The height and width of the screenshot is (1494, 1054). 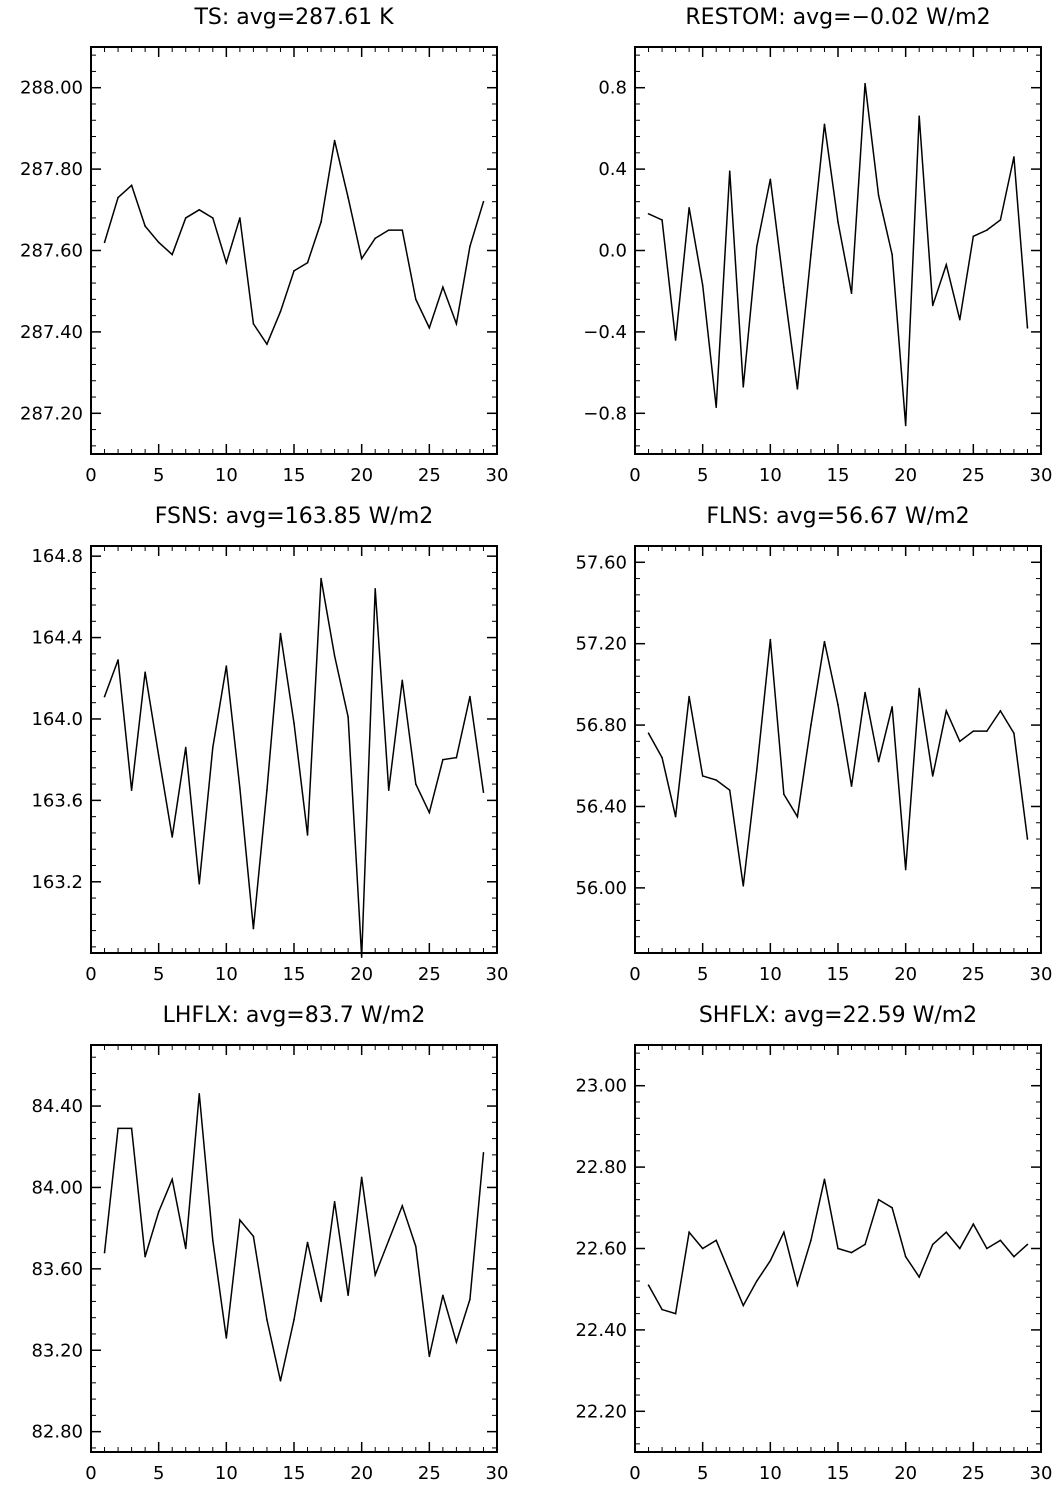 What do you see at coordinates (57, 1106) in the screenshot?
I see `y-tick-label: 84.40` at bounding box center [57, 1106].